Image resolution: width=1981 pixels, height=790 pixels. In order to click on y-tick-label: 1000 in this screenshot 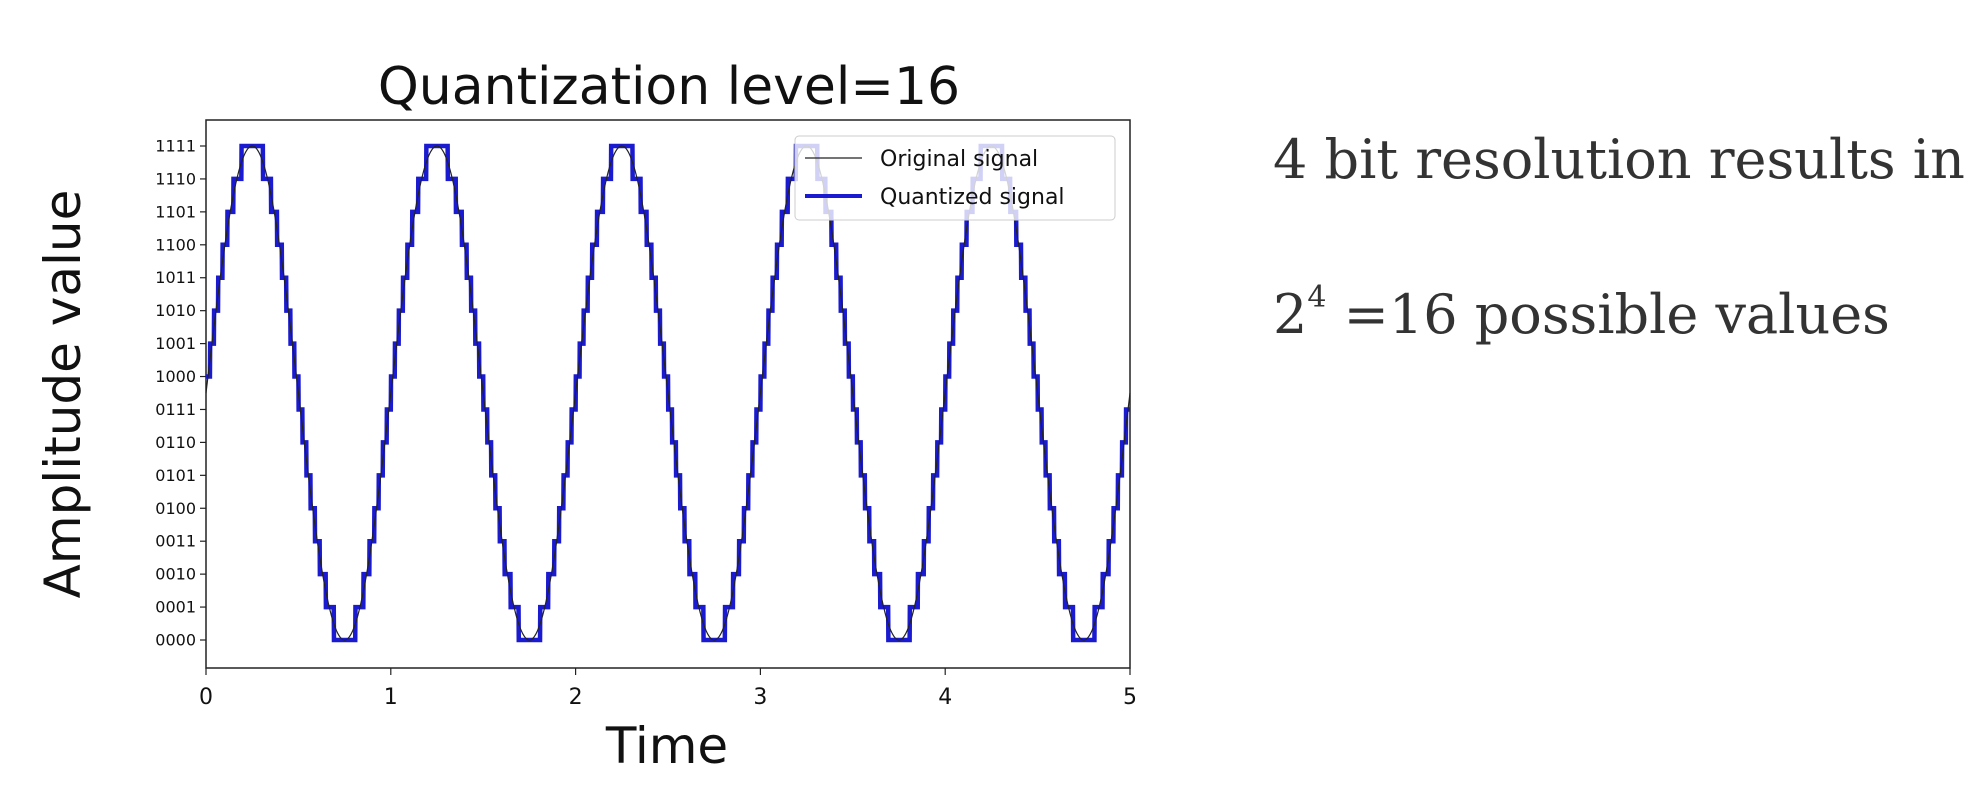, I will do `click(175, 376)`.